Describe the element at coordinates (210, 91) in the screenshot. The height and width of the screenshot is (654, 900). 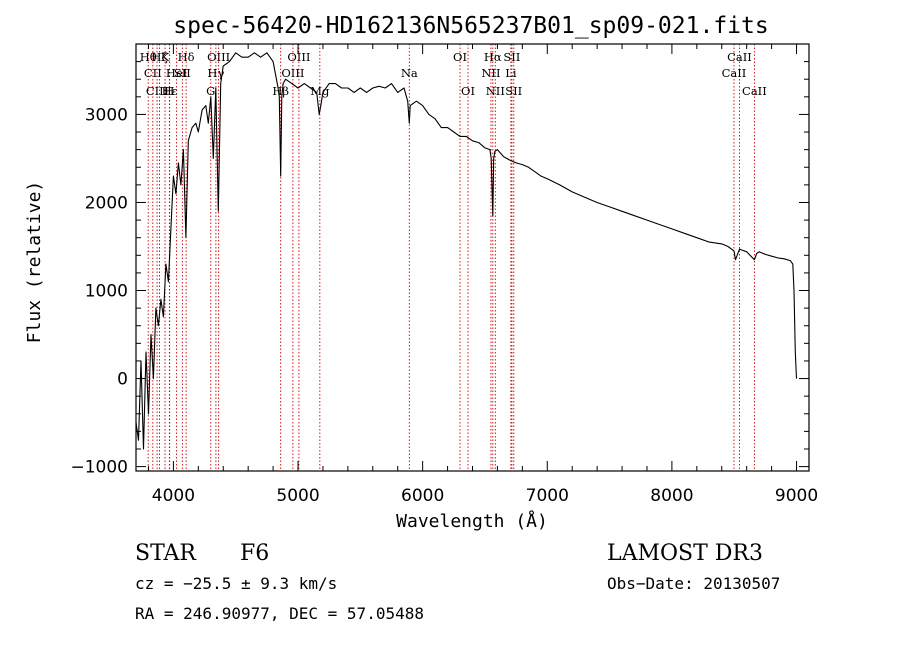
I see `spectral-line-label: G` at that location.